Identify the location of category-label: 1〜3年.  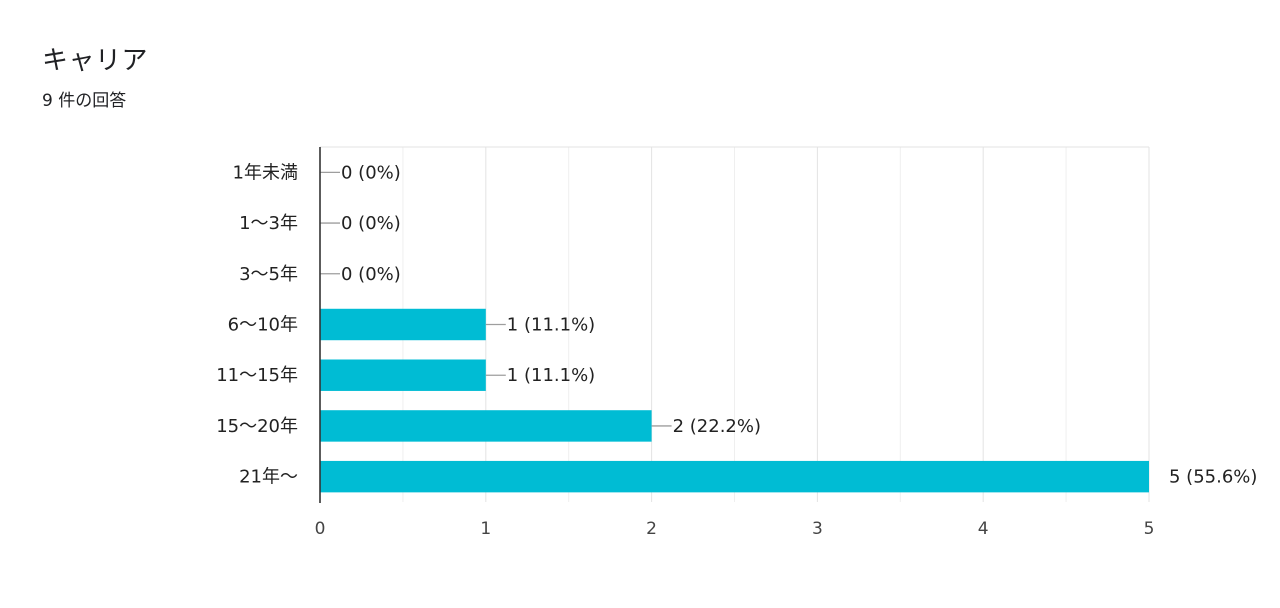
(268, 223).